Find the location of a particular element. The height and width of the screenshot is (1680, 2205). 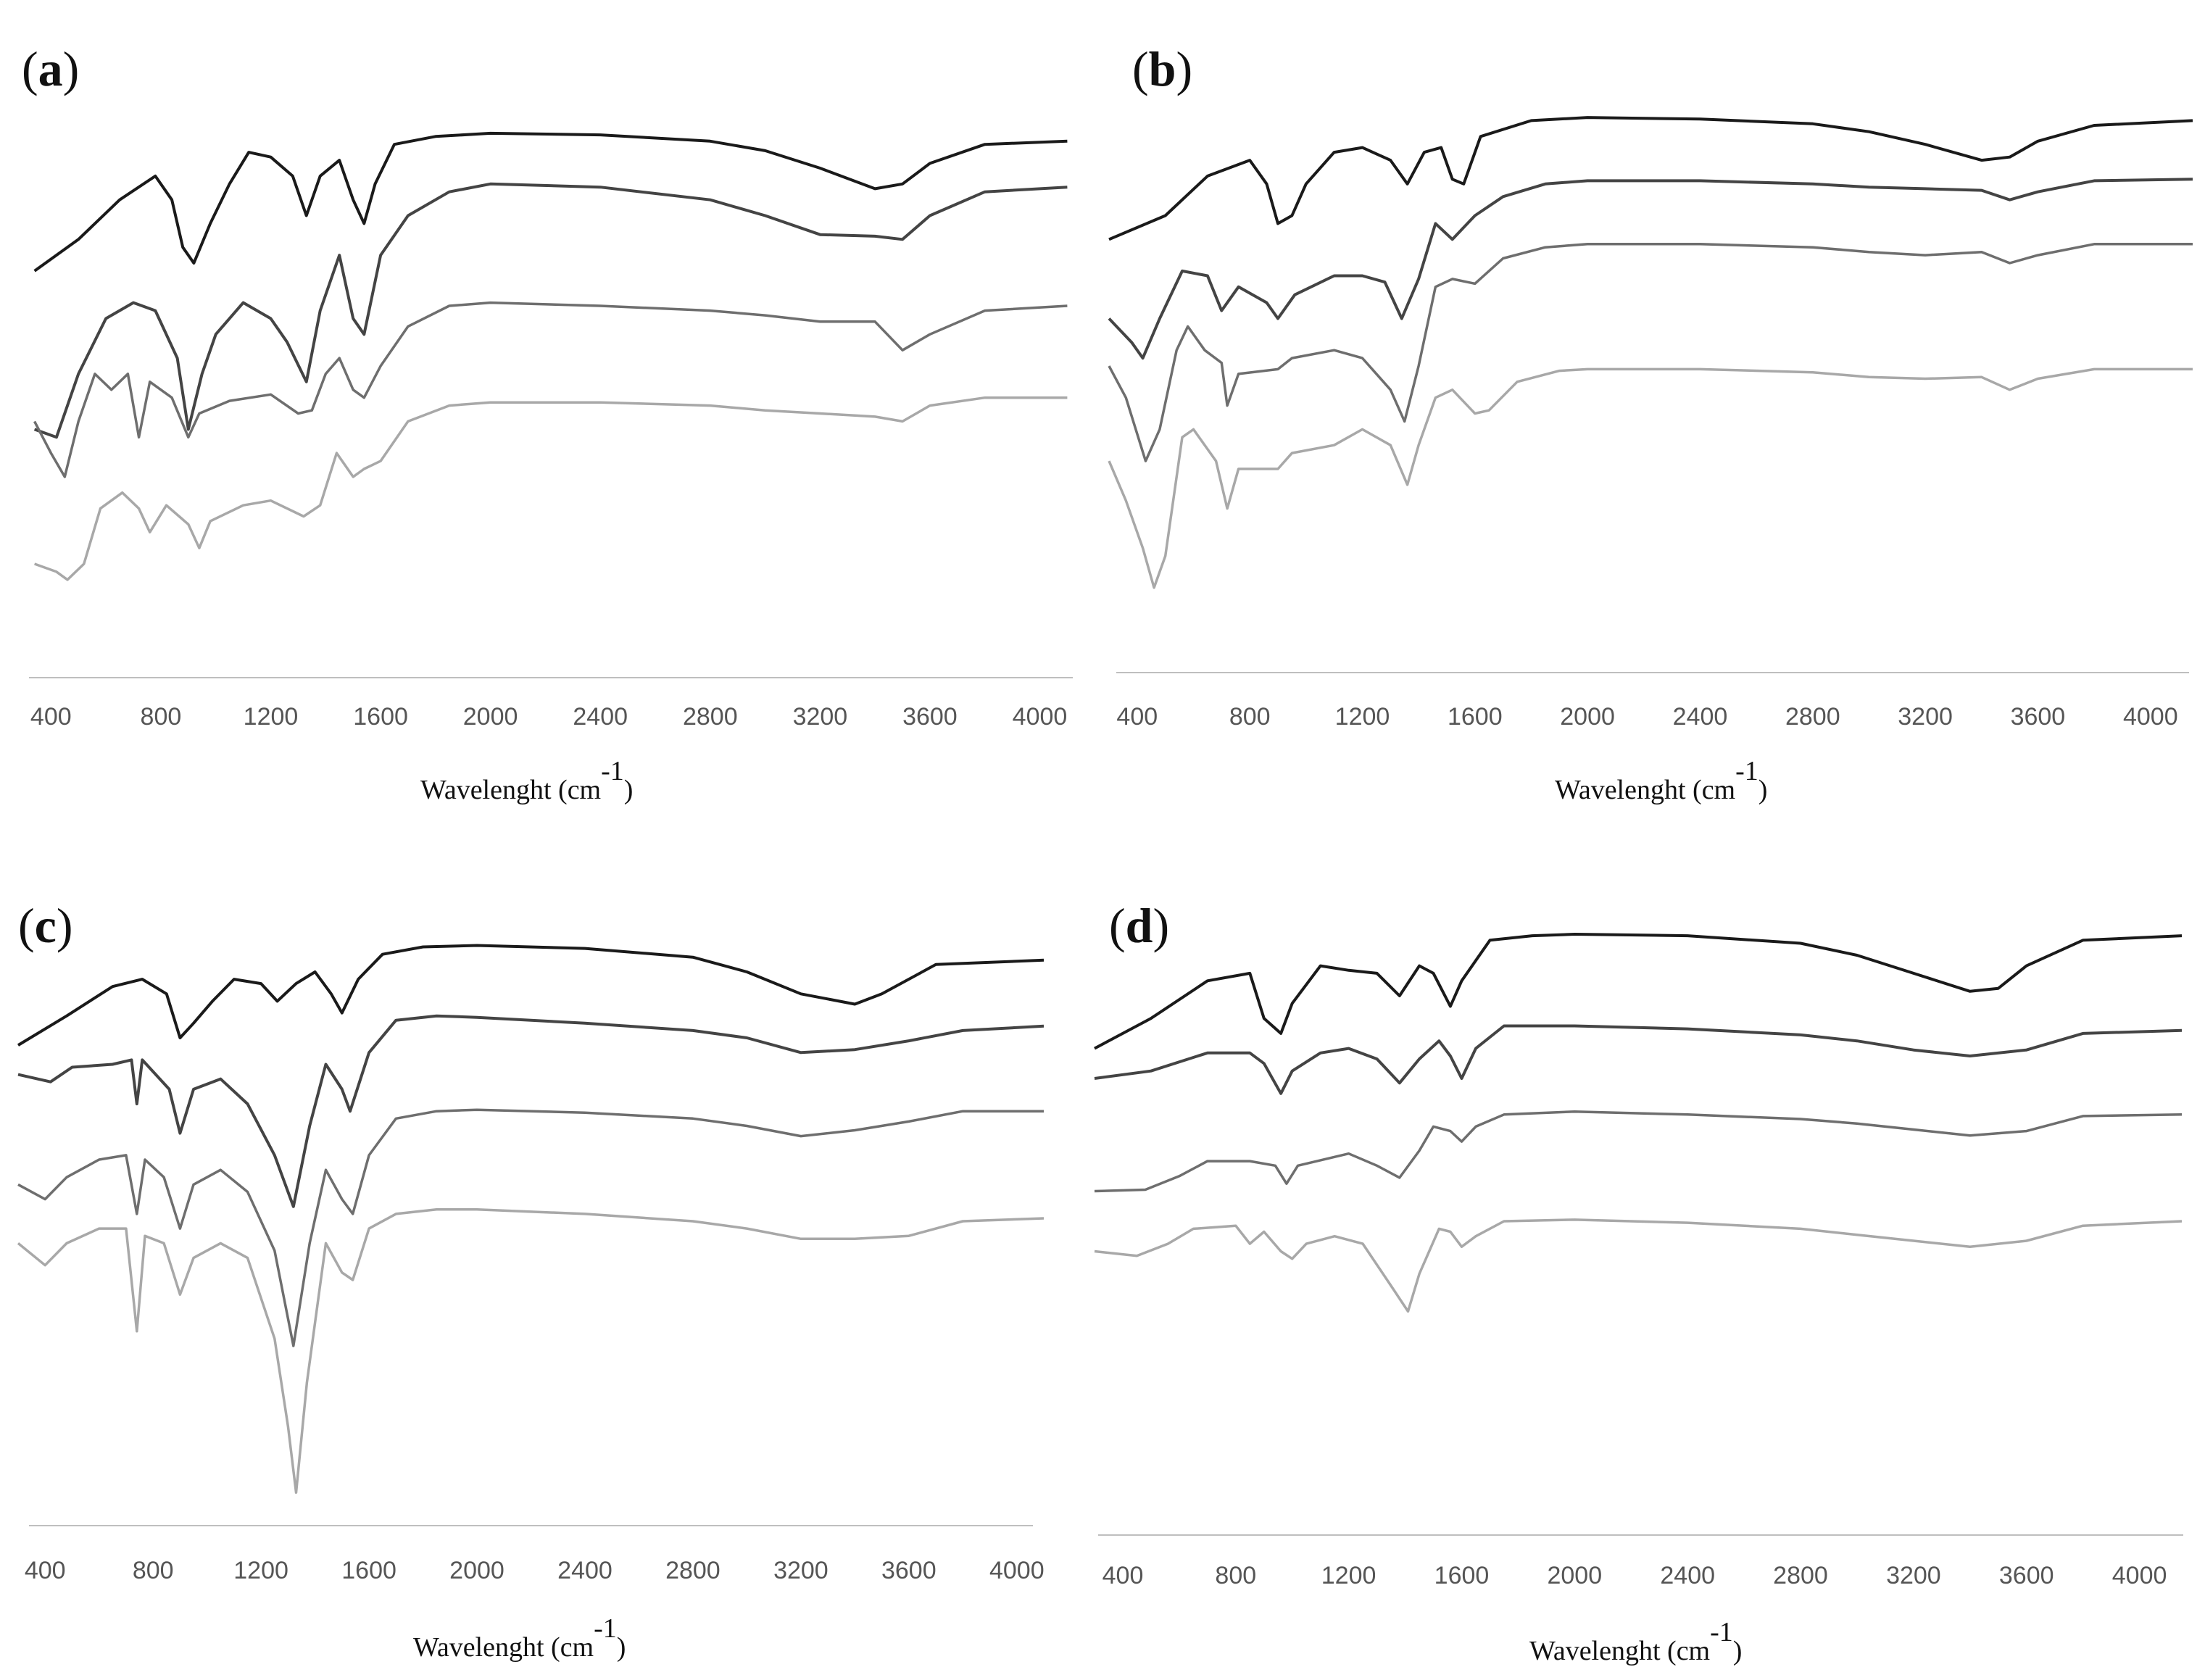

panel-d-trace-1-line is located at coordinates (1639, 991).